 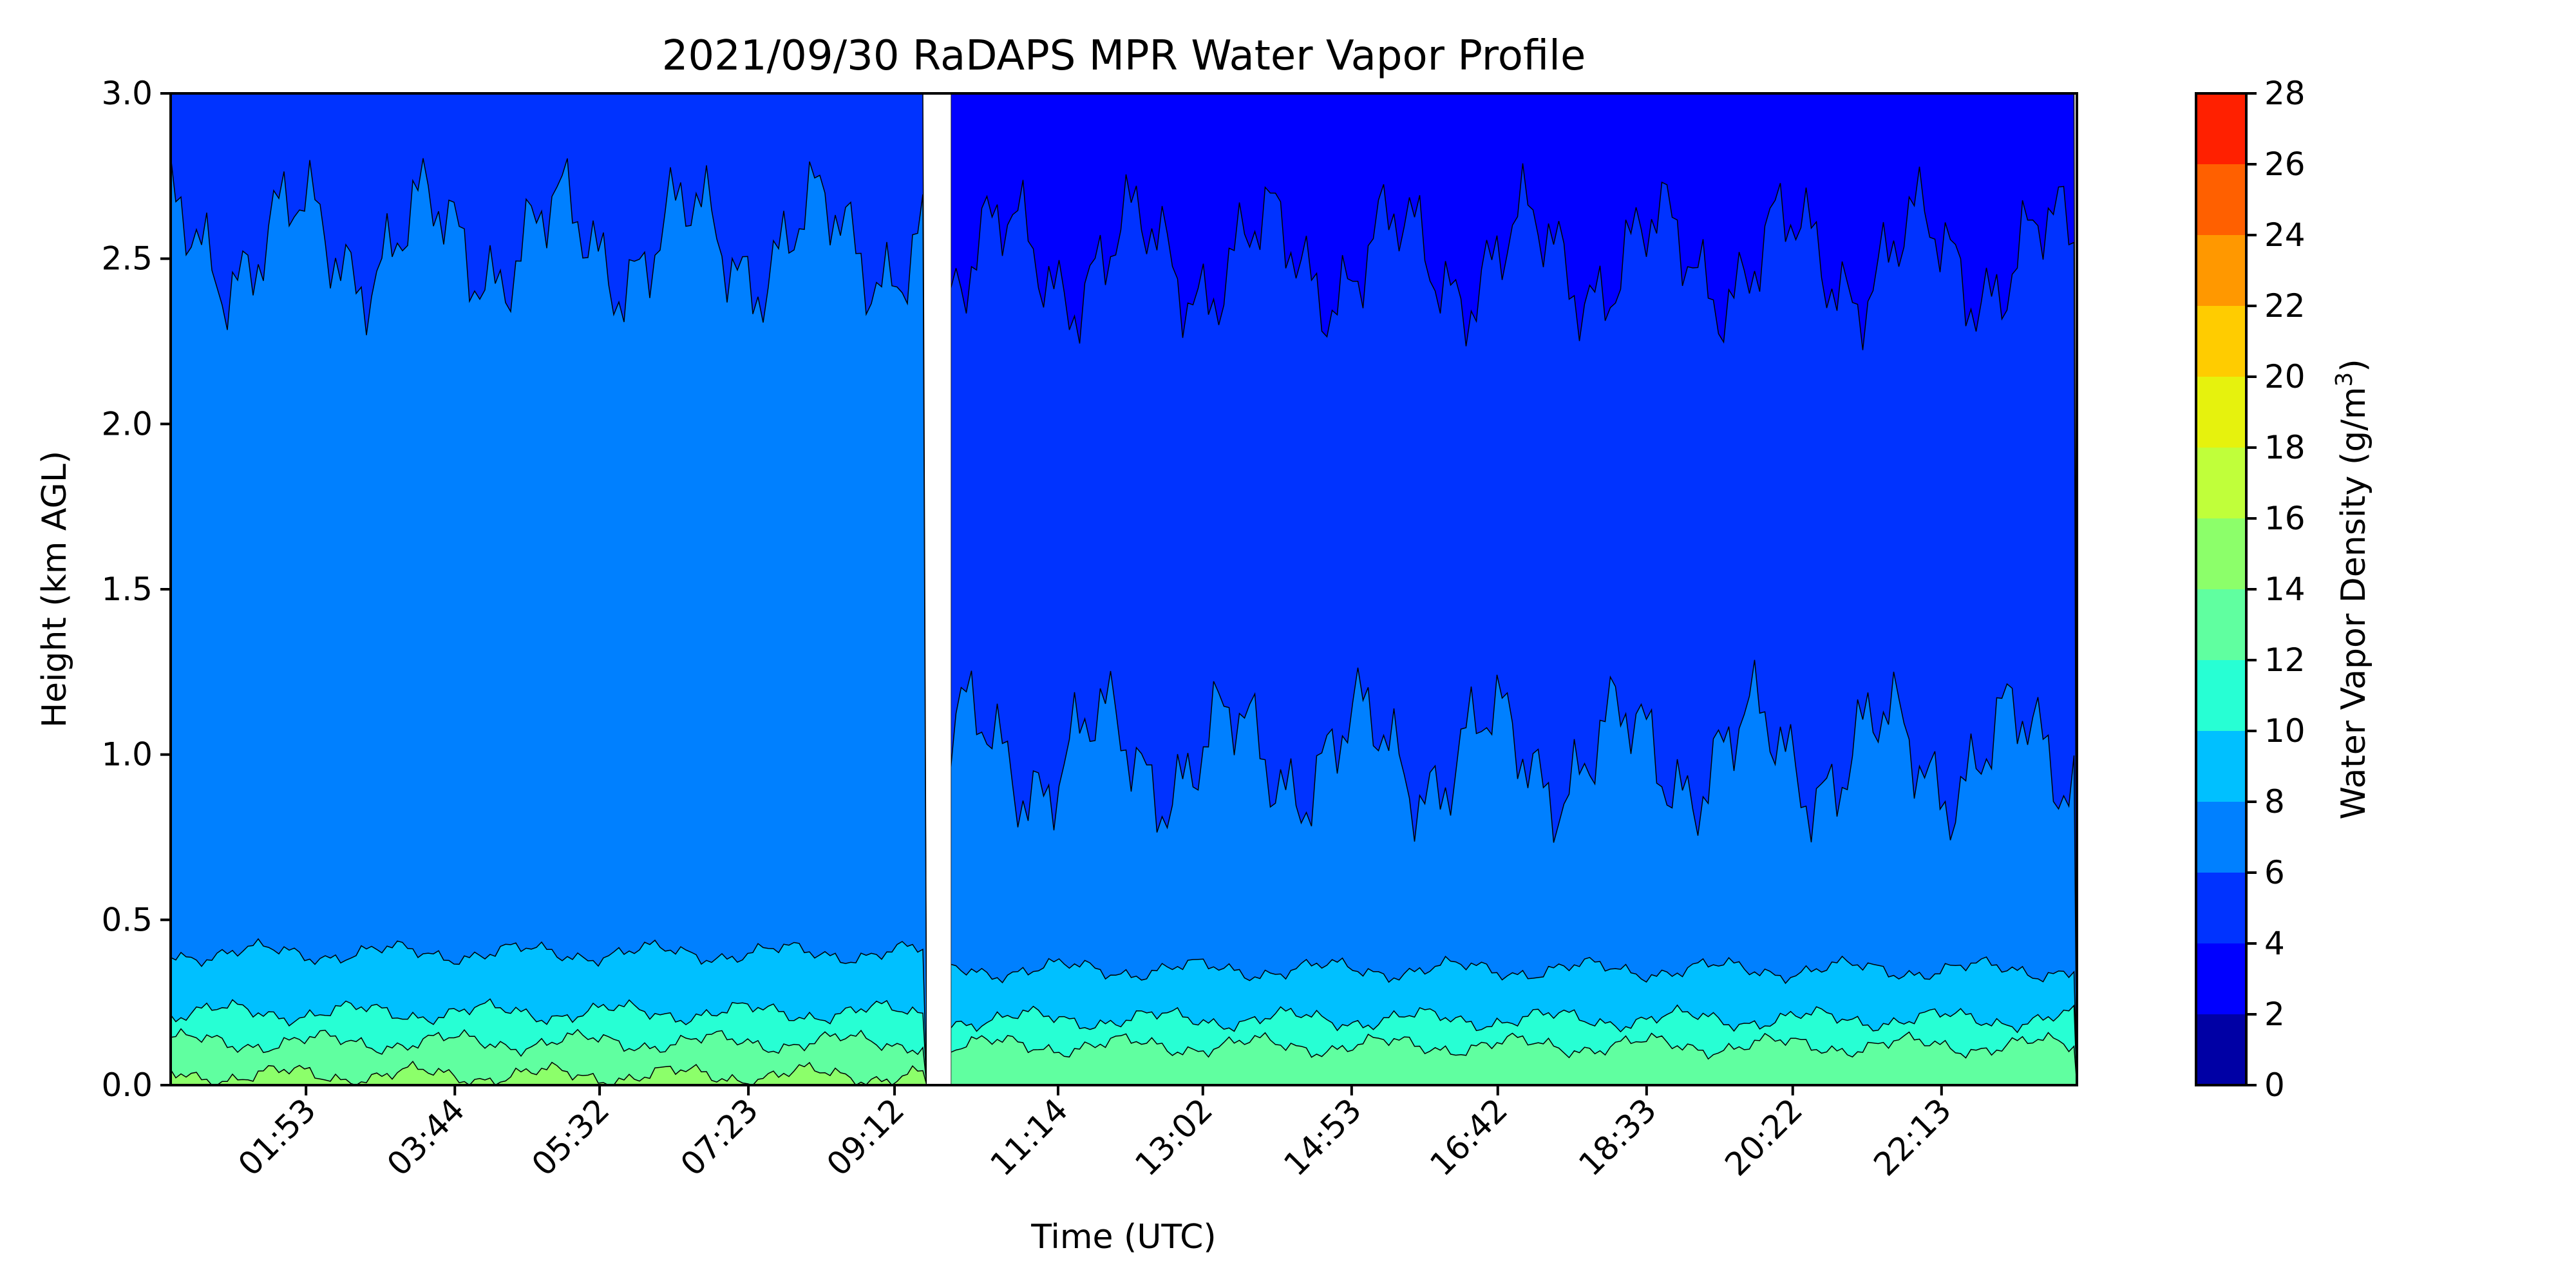 What do you see at coordinates (426, 1137) in the screenshot?
I see `x-tick-label: 03:44` at bounding box center [426, 1137].